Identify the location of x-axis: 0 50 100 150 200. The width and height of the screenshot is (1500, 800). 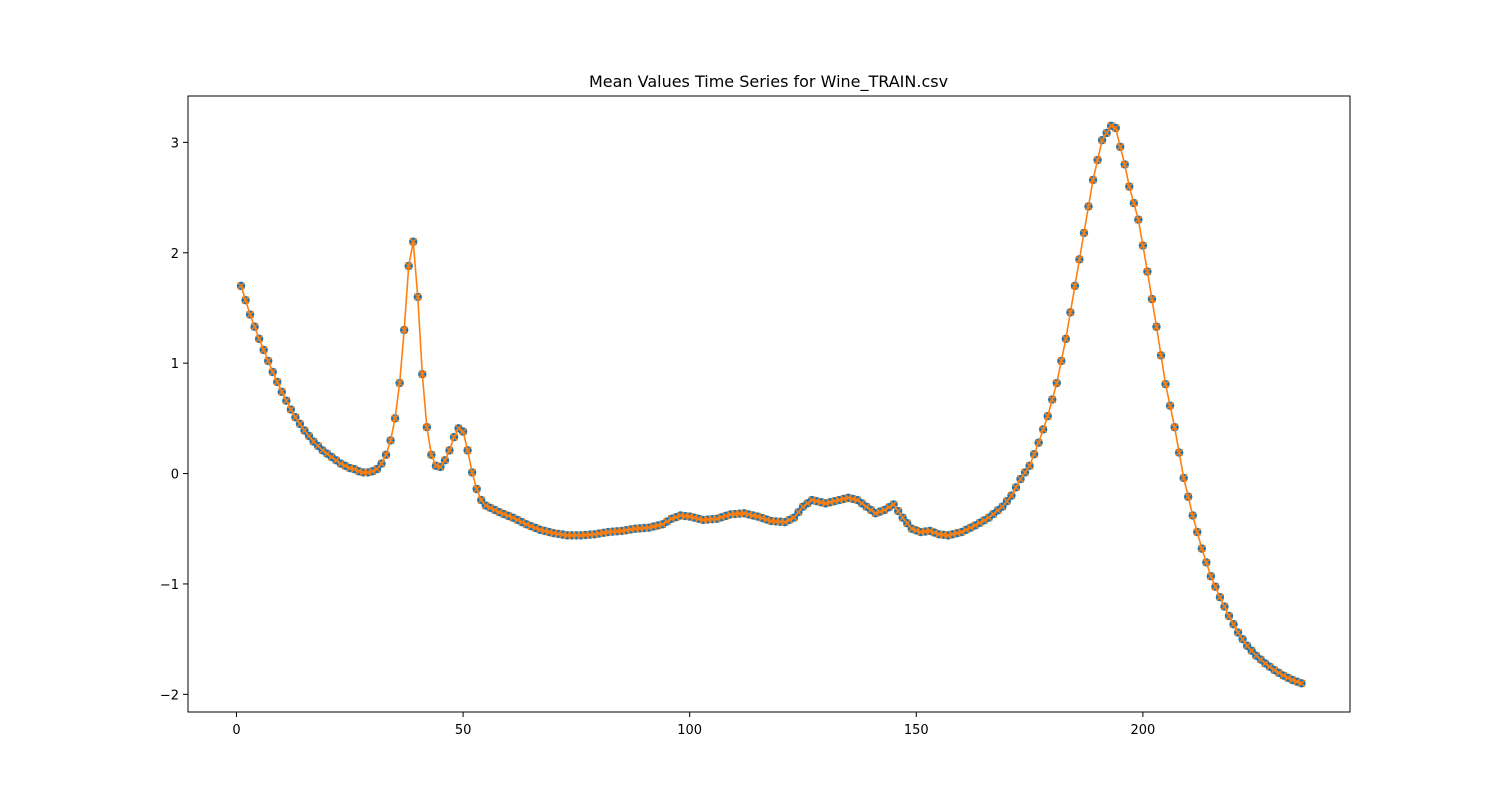
(693, 725).